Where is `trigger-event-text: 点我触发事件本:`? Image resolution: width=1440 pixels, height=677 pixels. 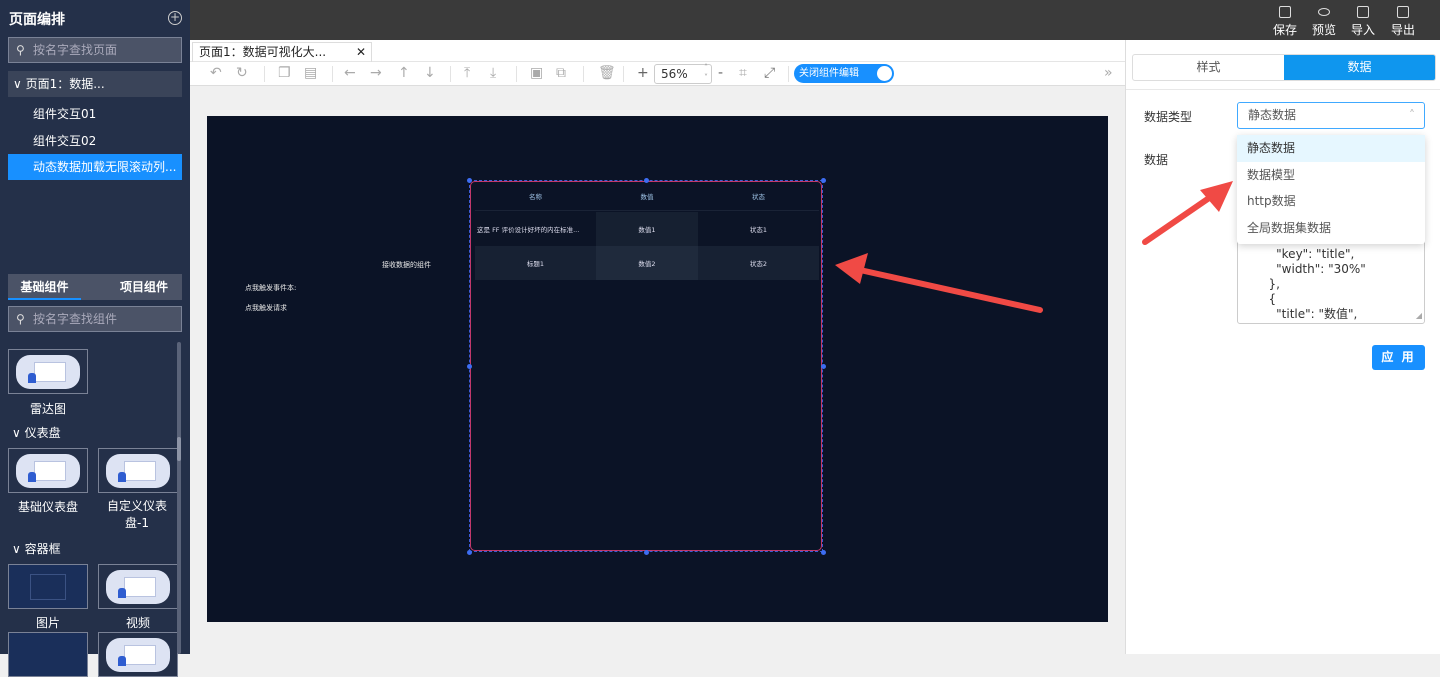 trigger-event-text: 点我触发事件本: is located at coordinates (271, 288).